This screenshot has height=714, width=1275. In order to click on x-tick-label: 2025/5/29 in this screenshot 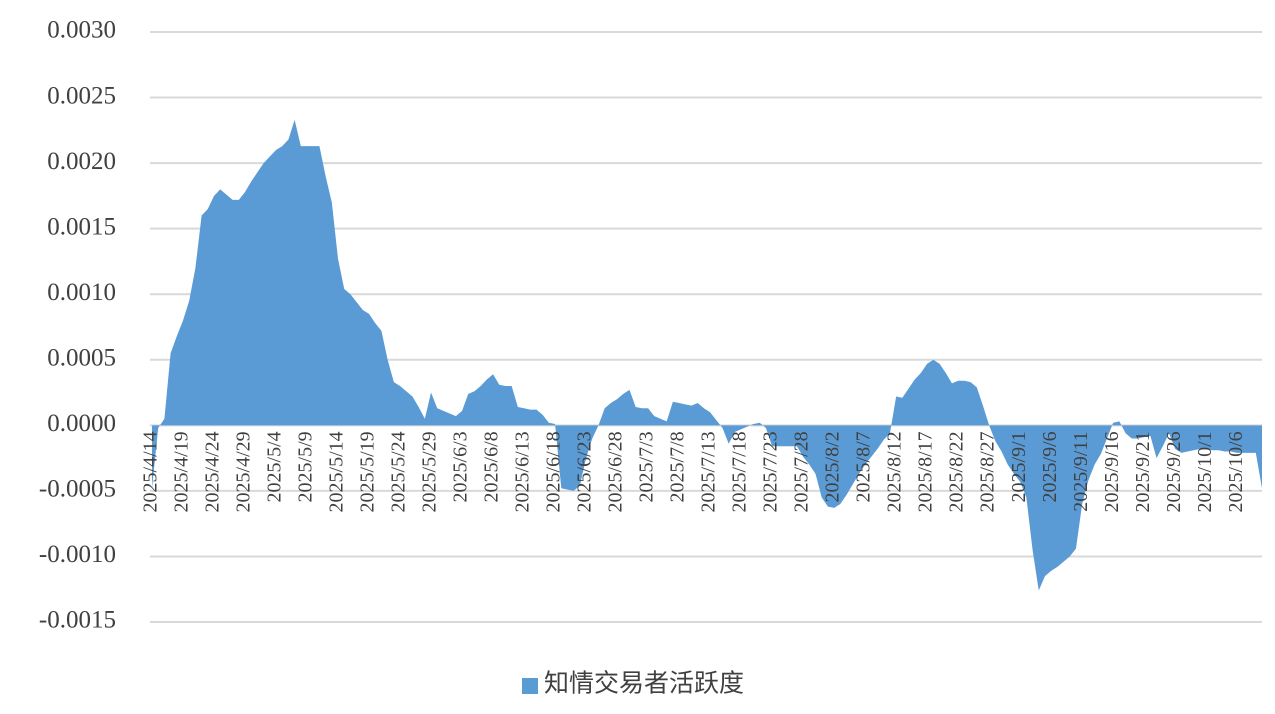, I will do `click(430, 471)`.